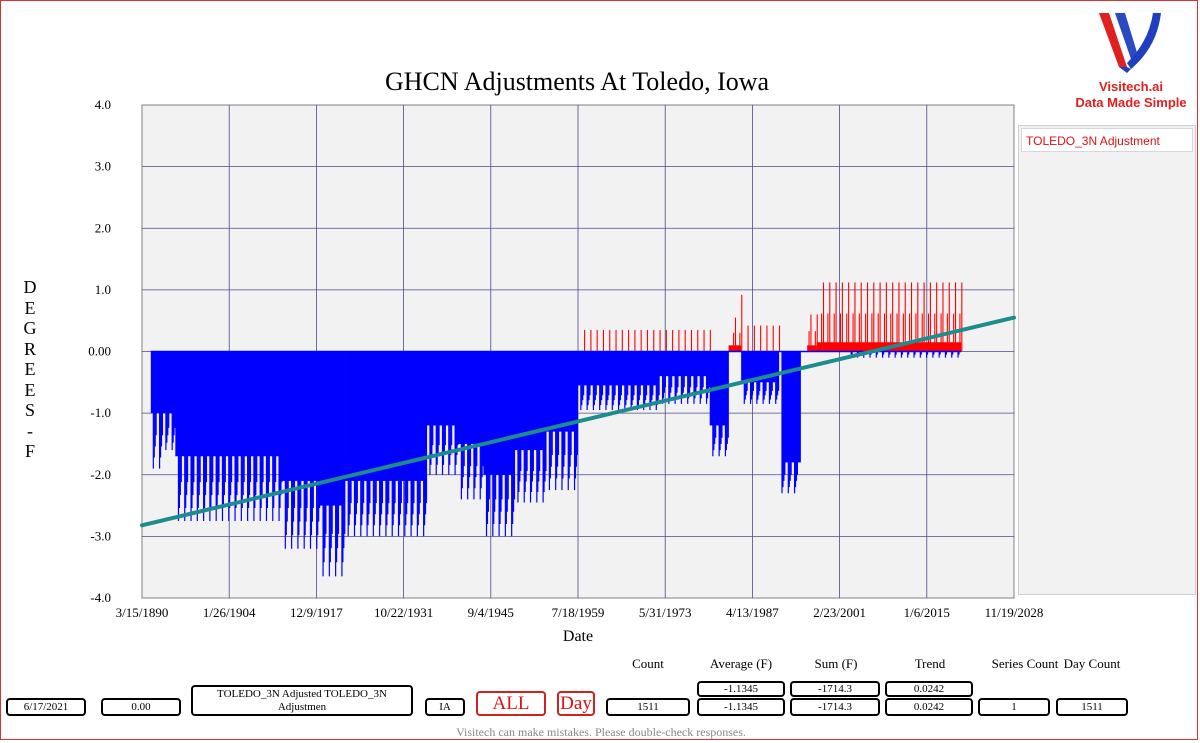 The image size is (1200, 743). I want to click on x-tick-label: 1/6/2015, so click(927, 612).